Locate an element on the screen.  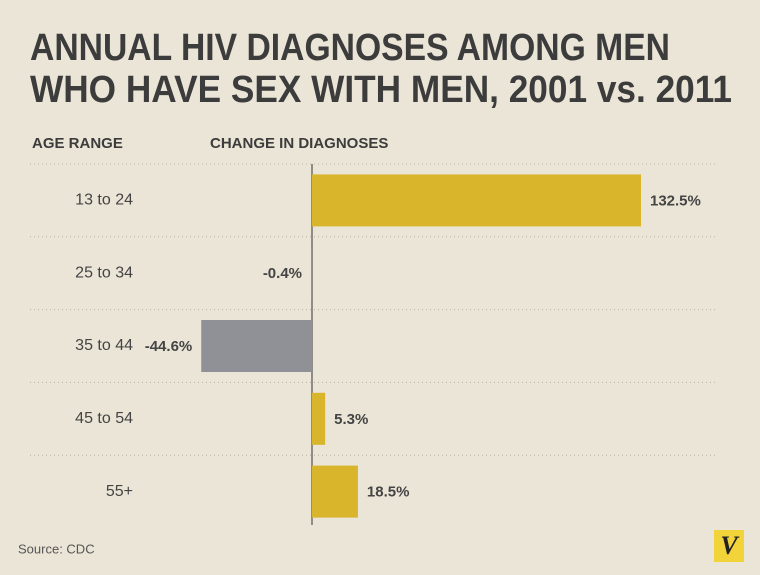
logo-box is located at coordinates (729, 546).